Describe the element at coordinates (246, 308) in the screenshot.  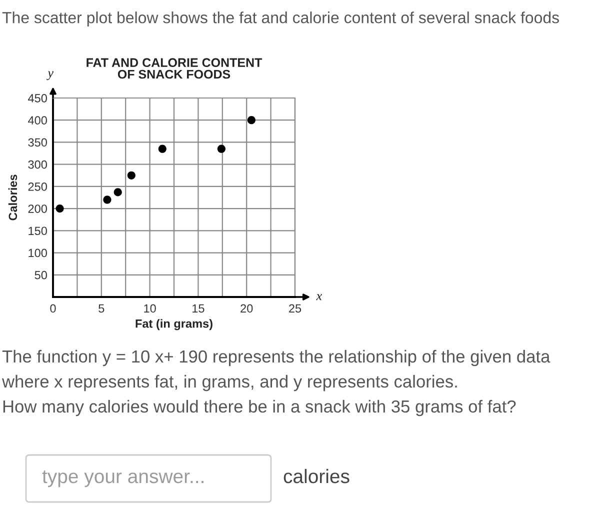
I see `x-tick-label: 20` at that location.